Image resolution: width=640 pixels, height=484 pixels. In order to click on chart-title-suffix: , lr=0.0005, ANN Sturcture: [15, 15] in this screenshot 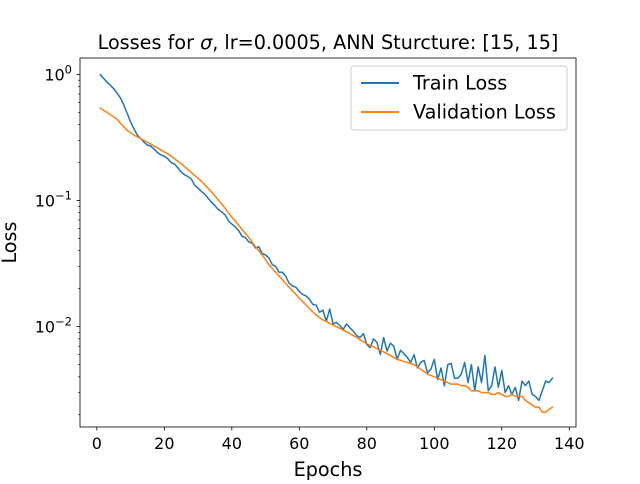, I will do `click(385, 42)`.